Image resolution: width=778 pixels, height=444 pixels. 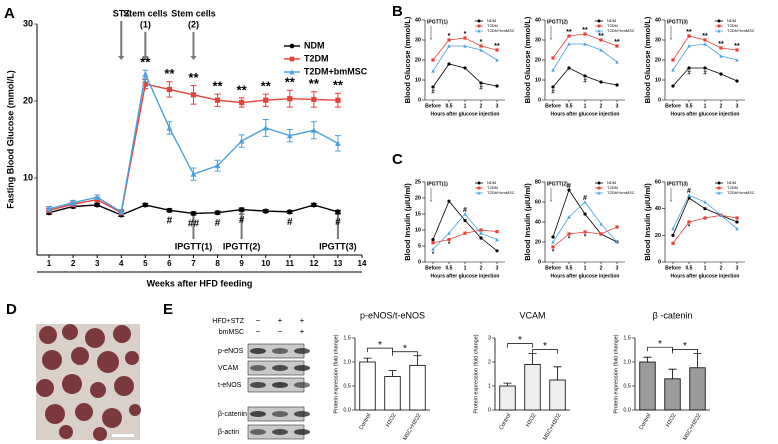 What do you see at coordinates (658, 182) in the screenshot?
I see `y-tick-label: 60` at bounding box center [658, 182].